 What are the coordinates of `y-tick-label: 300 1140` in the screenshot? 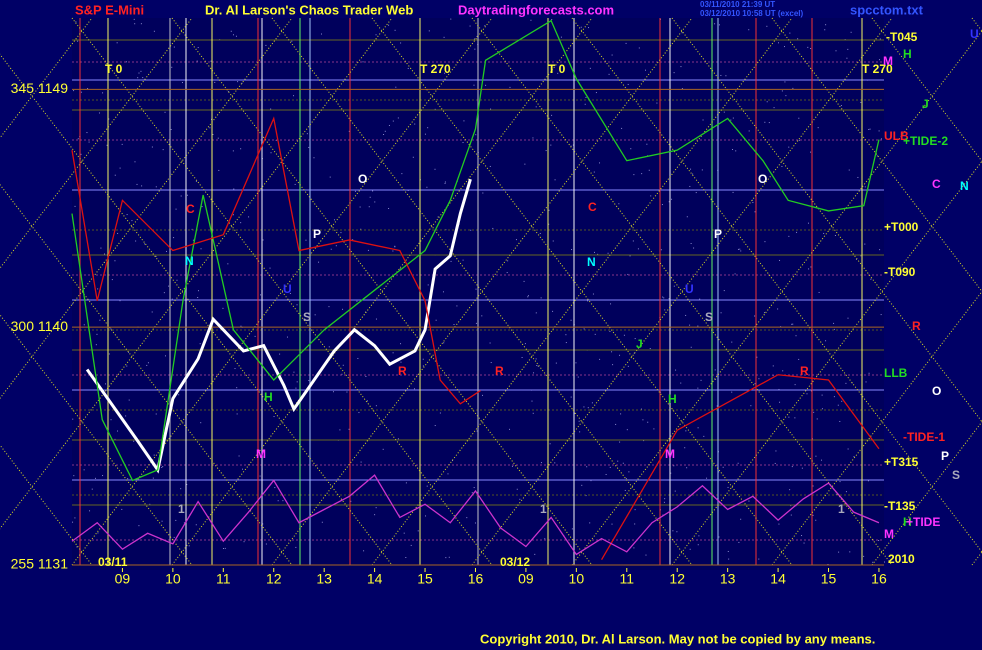 It's located at (40, 326).